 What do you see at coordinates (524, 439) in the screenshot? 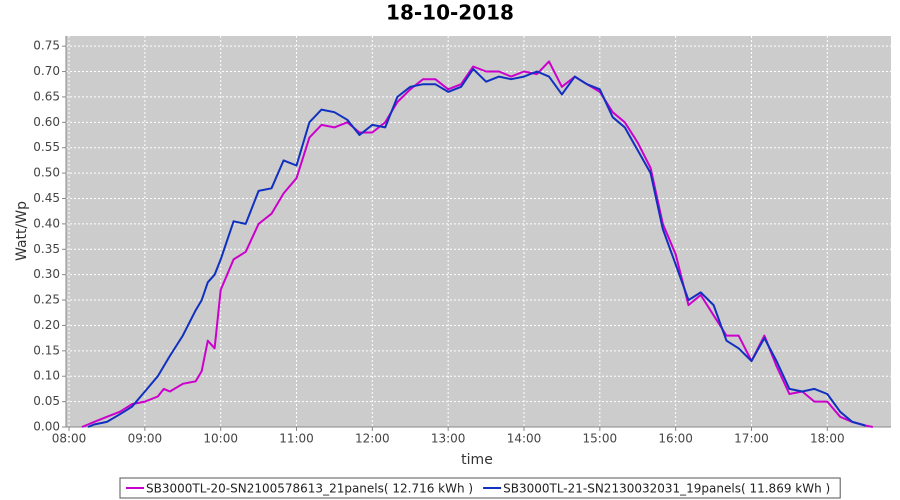
I see `x-tick-label: 14:00` at bounding box center [524, 439].